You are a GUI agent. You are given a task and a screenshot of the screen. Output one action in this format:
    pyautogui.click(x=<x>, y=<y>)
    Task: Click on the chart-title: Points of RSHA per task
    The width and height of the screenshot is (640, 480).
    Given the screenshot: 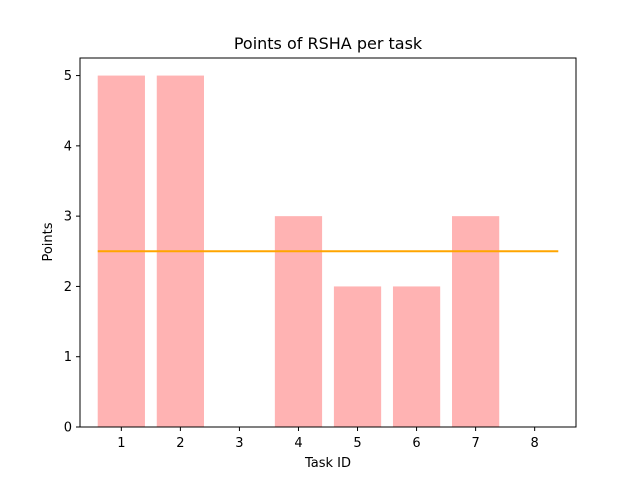 What is the action you would take?
    pyautogui.click(x=328, y=43)
    